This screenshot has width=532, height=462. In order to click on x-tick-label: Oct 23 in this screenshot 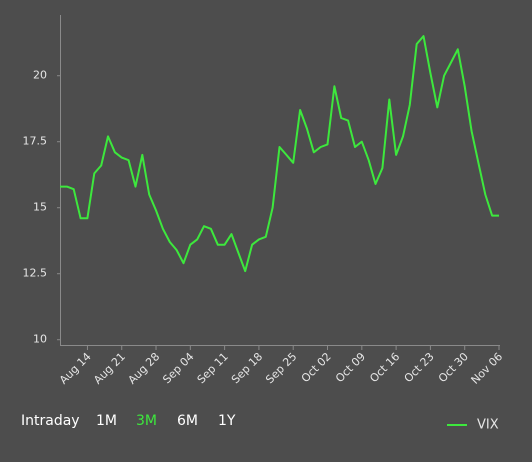, I will do `click(419, 367)`.